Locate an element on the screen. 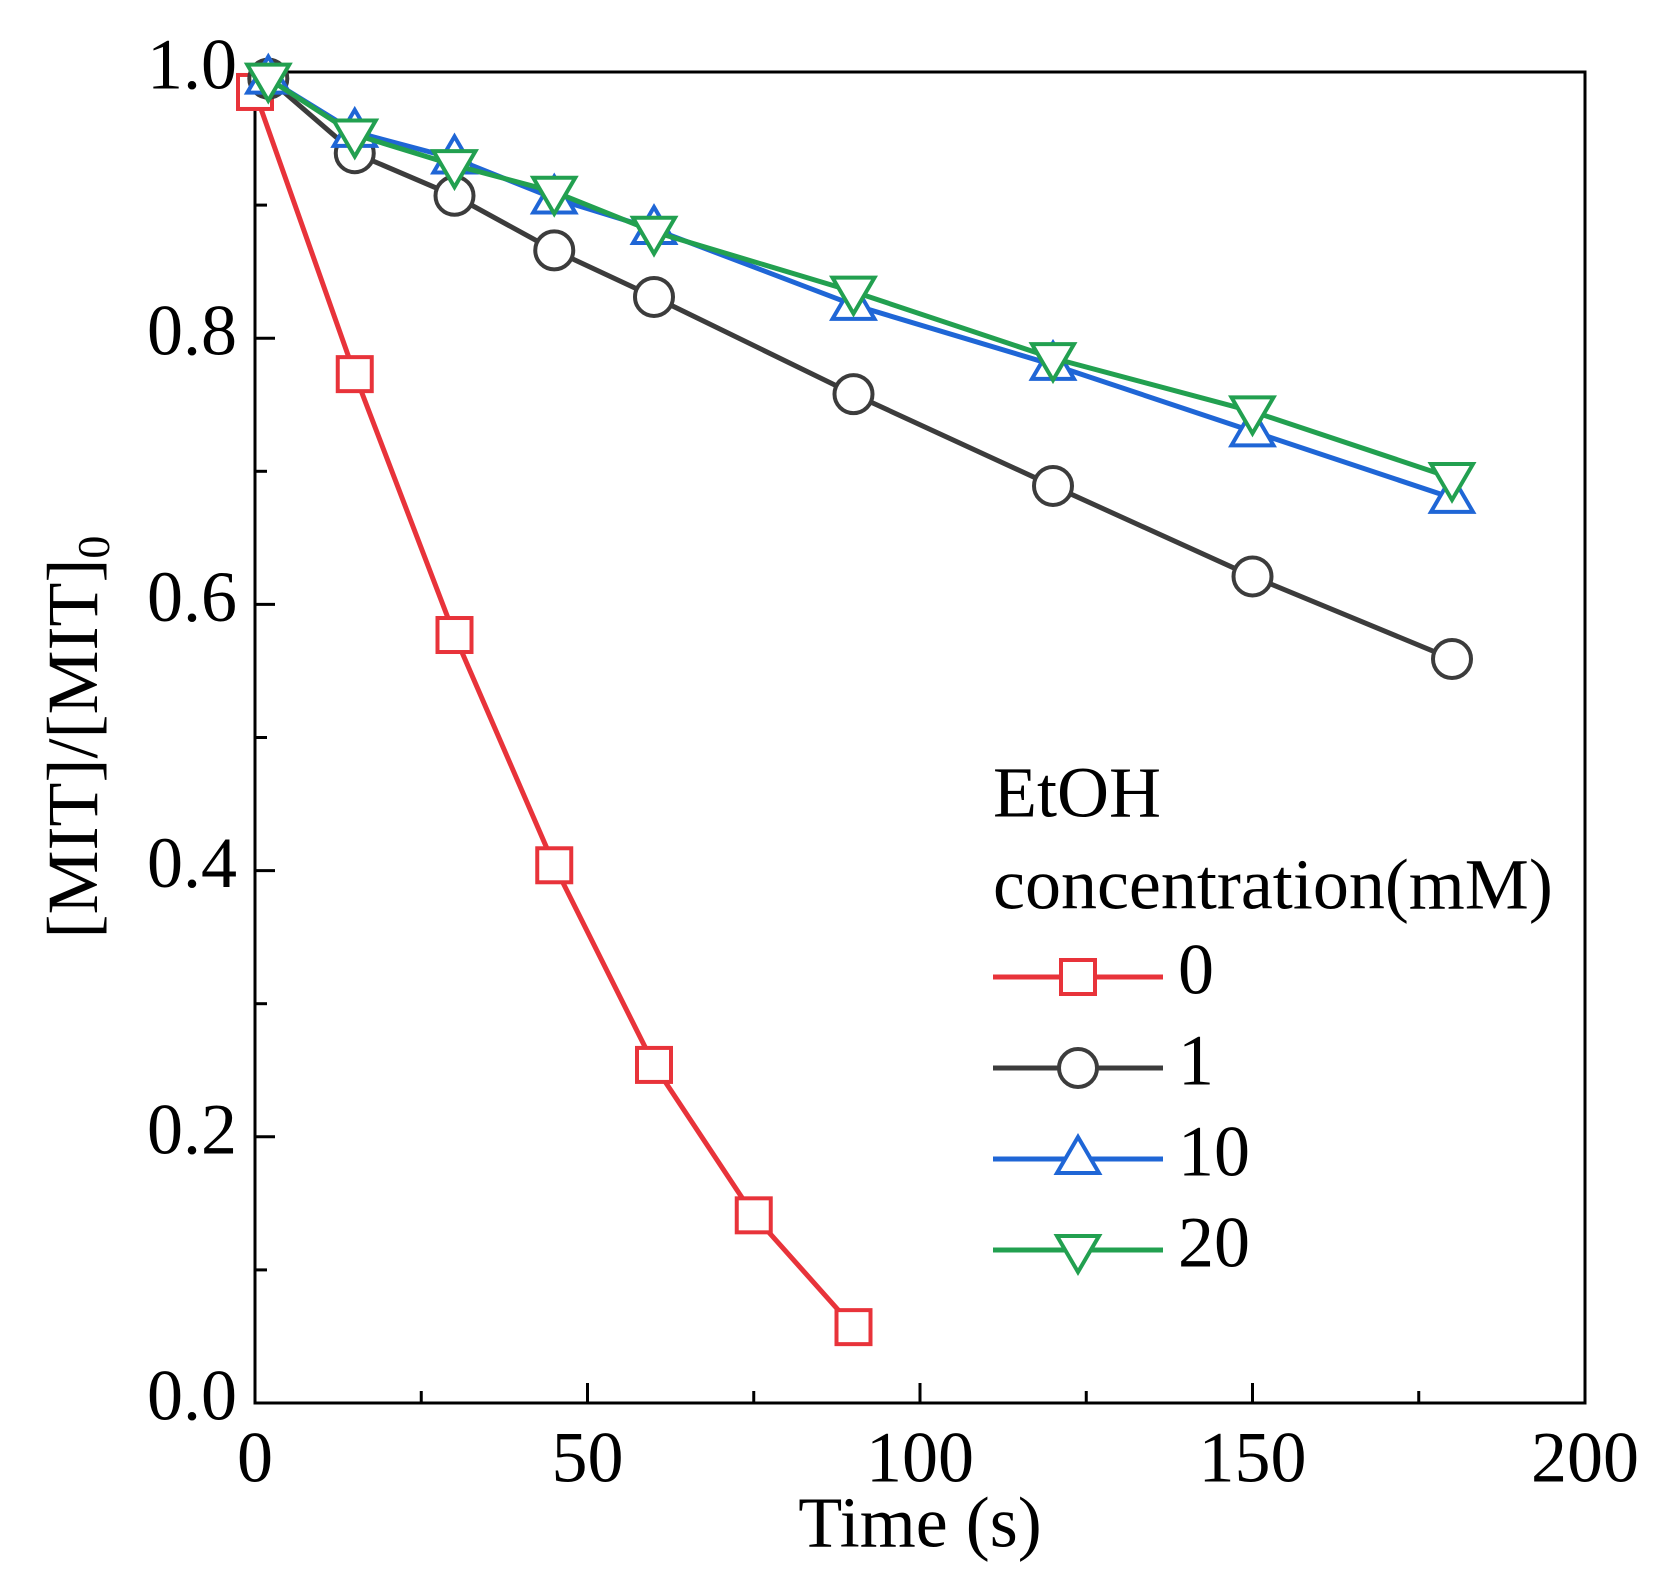 This screenshot has width=1658, height=1588. legend-label: 20 is located at coordinates (1214, 1243).